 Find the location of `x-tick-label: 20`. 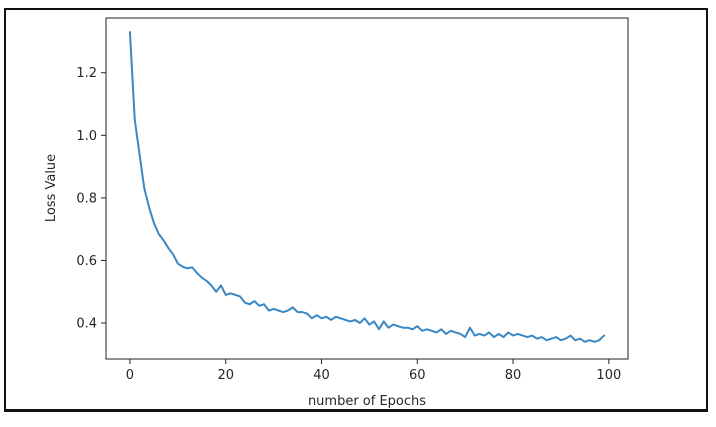

x-tick-label: 20 is located at coordinates (225, 375).